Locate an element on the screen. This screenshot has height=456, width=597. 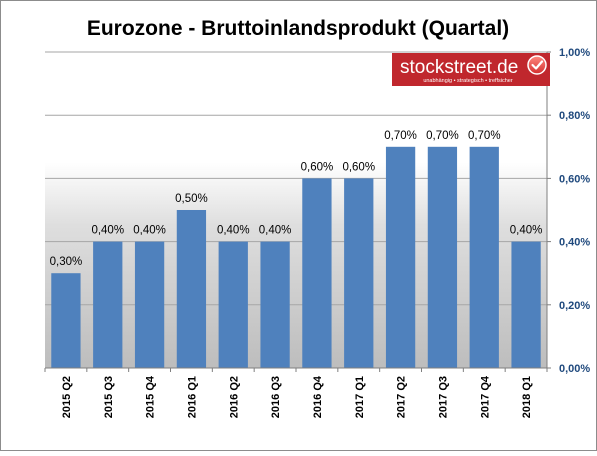
x-tick-label: 2015 Q4 is located at coordinates (151, 396).